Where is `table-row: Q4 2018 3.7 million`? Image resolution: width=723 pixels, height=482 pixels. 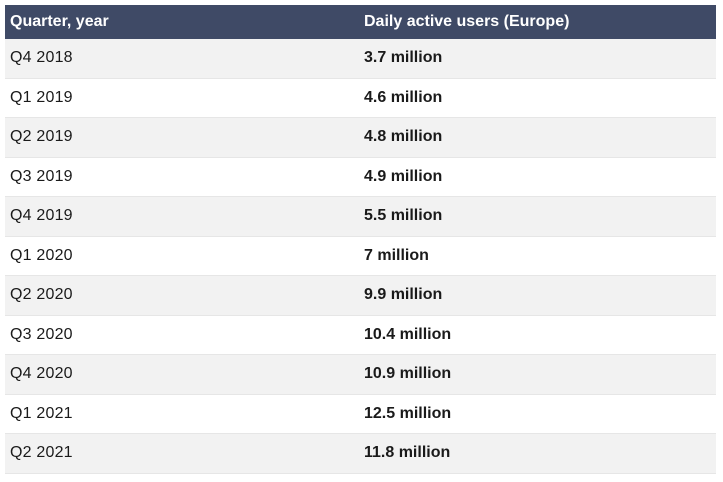 table-row: Q4 2018 3.7 million is located at coordinates (360, 59).